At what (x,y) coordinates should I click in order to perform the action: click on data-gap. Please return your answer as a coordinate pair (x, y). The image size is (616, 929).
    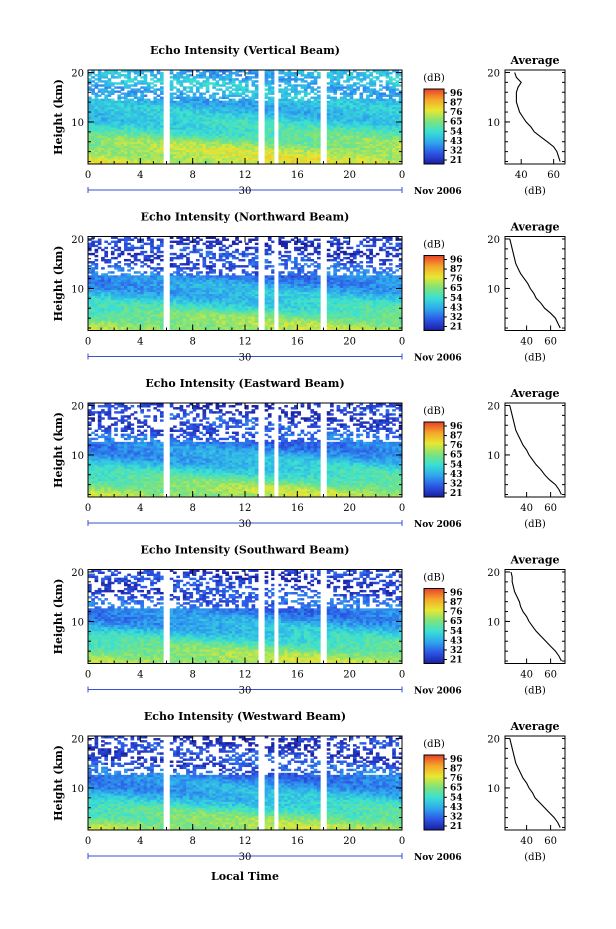
    Looking at the image, I should click on (324, 117).